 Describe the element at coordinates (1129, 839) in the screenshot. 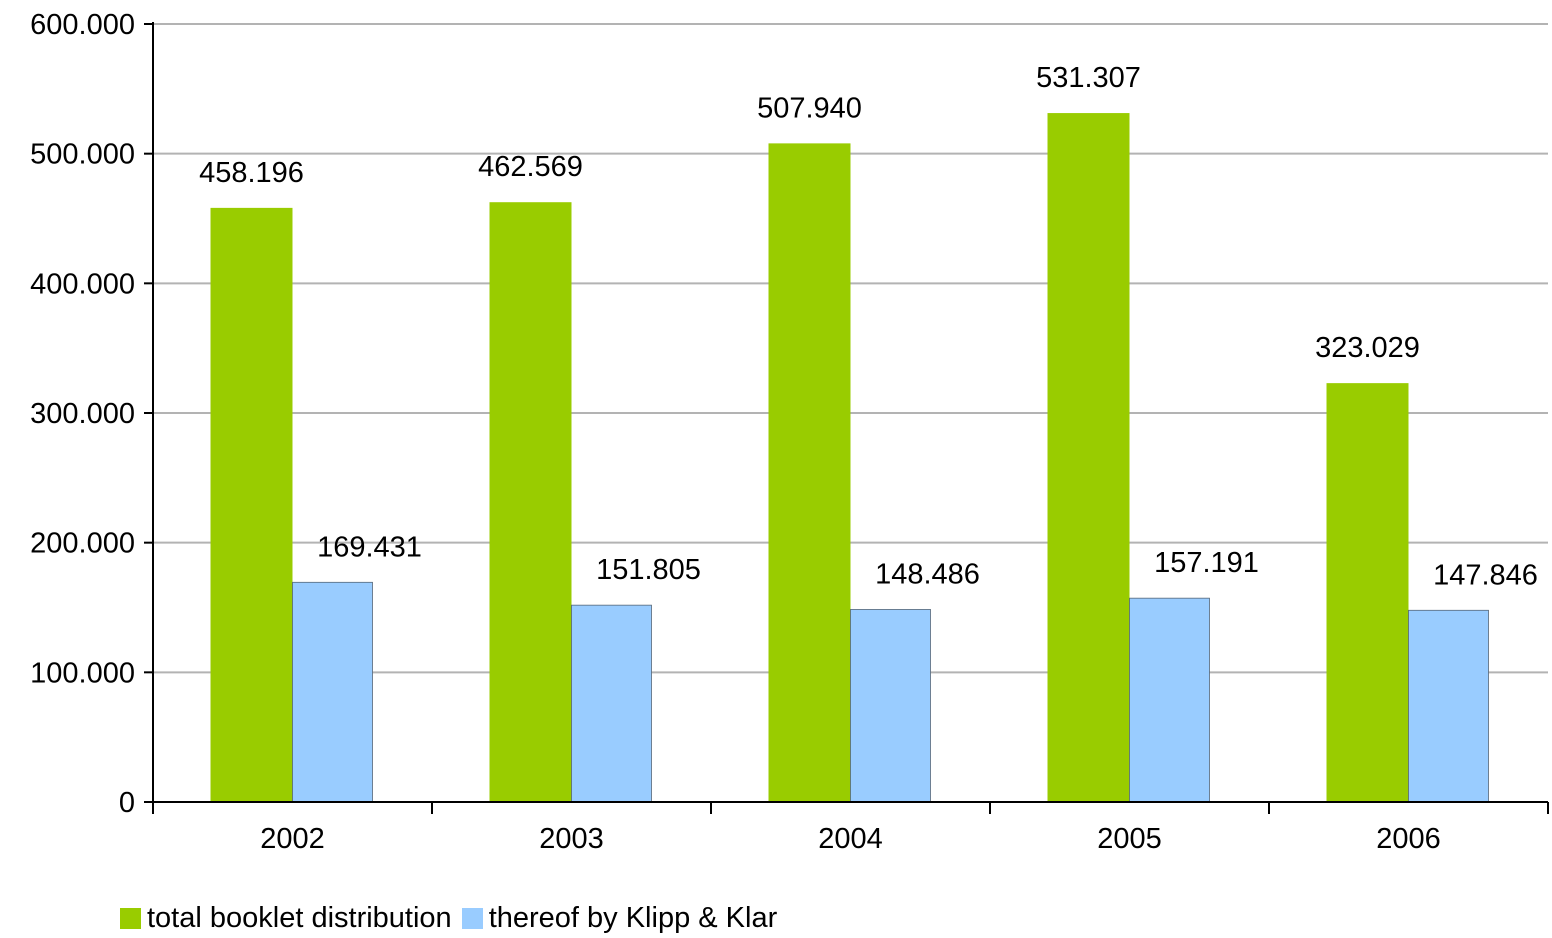

I see `x-tick-label: 2005` at that location.